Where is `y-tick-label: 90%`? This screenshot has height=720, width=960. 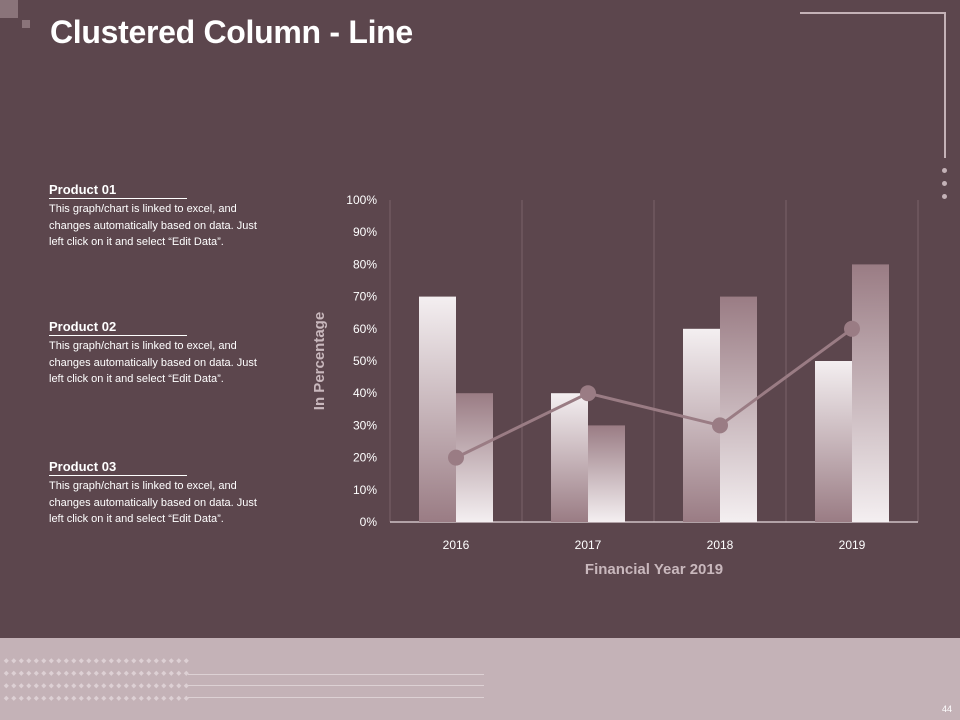
y-tick-label: 90% is located at coordinates (365, 232).